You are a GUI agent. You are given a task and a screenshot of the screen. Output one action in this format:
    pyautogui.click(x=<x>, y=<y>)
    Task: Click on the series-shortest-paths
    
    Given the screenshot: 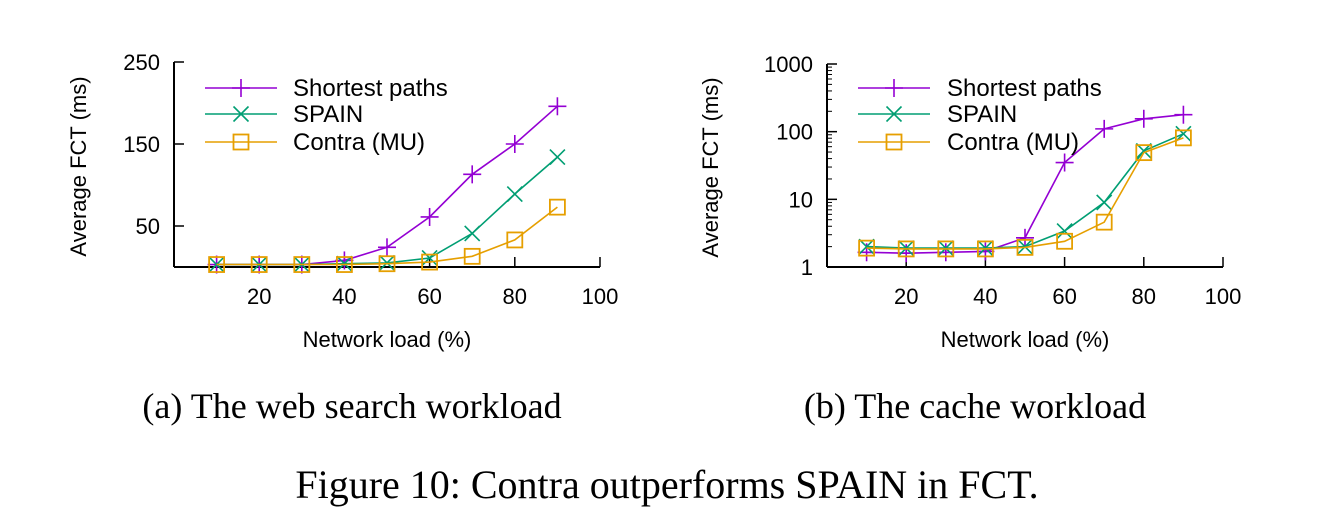 What is the action you would take?
    pyautogui.click(x=1025, y=184)
    